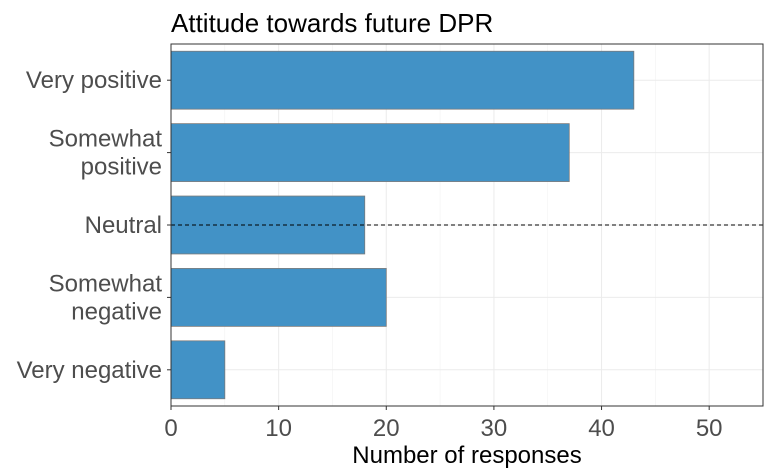 This screenshot has height=475, width=770. What do you see at coordinates (106, 153) in the screenshot?
I see `category-label: Somewhat positive` at bounding box center [106, 153].